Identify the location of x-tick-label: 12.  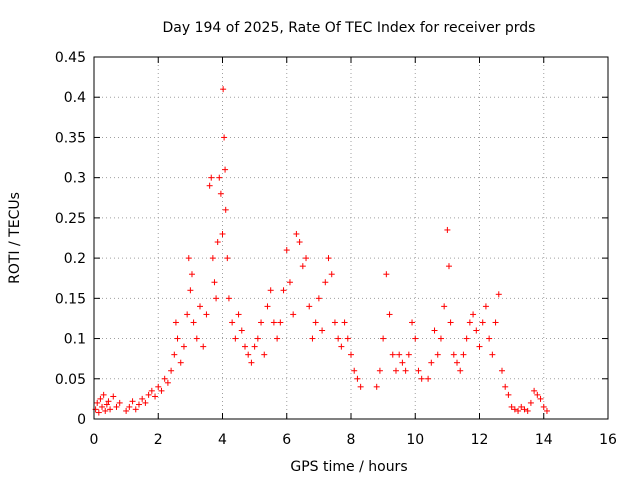
(480, 440).